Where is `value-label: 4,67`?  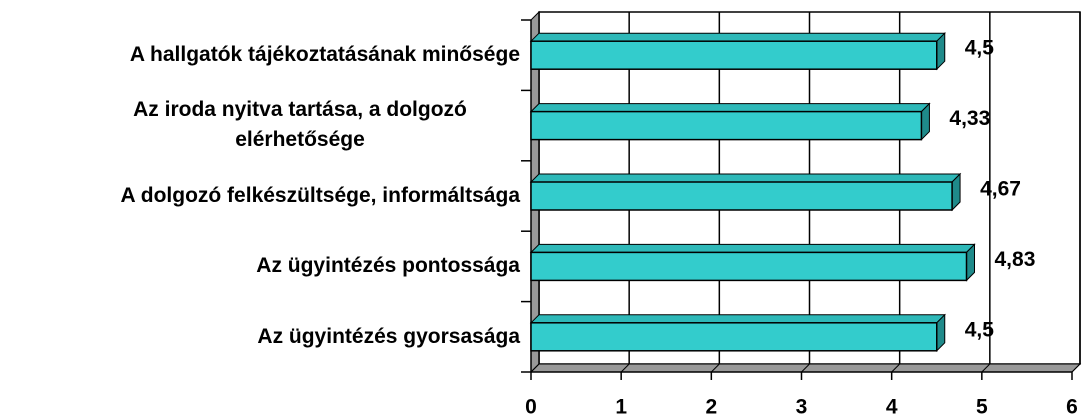 value-label: 4,67 is located at coordinates (1000, 189).